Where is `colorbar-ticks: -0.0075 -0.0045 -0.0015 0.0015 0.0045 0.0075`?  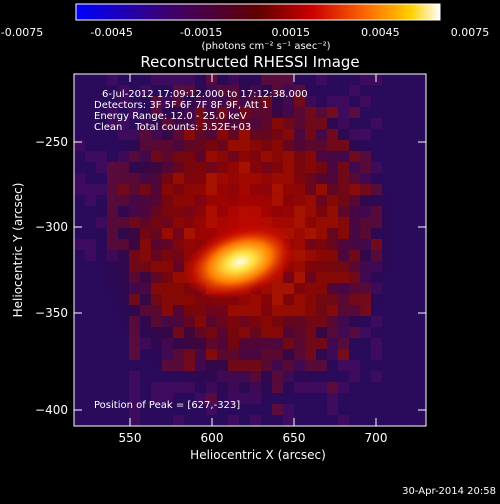 colorbar-ticks: -0.0075 -0.0045 -0.0015 0.0015 0.0045 0.0075 is located at coordinates (245, 32).